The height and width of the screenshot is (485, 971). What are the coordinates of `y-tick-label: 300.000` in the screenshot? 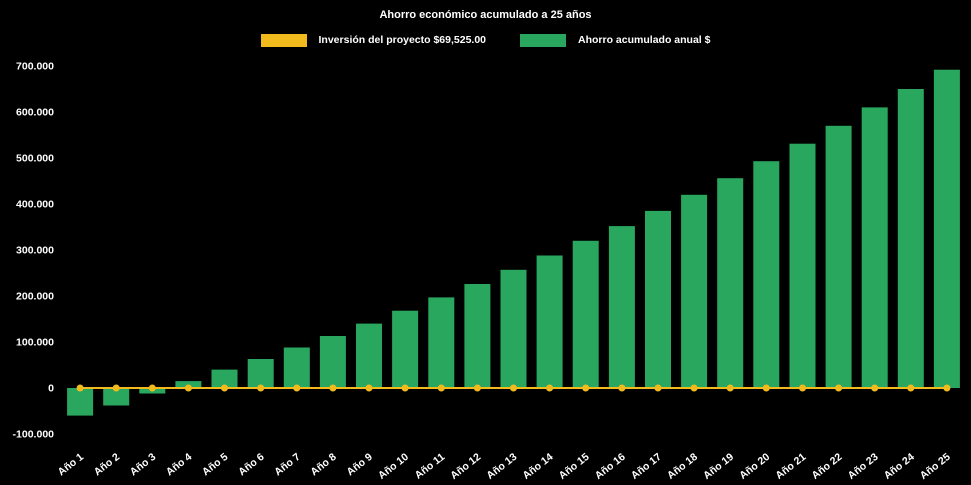 It's located at (35, 251).